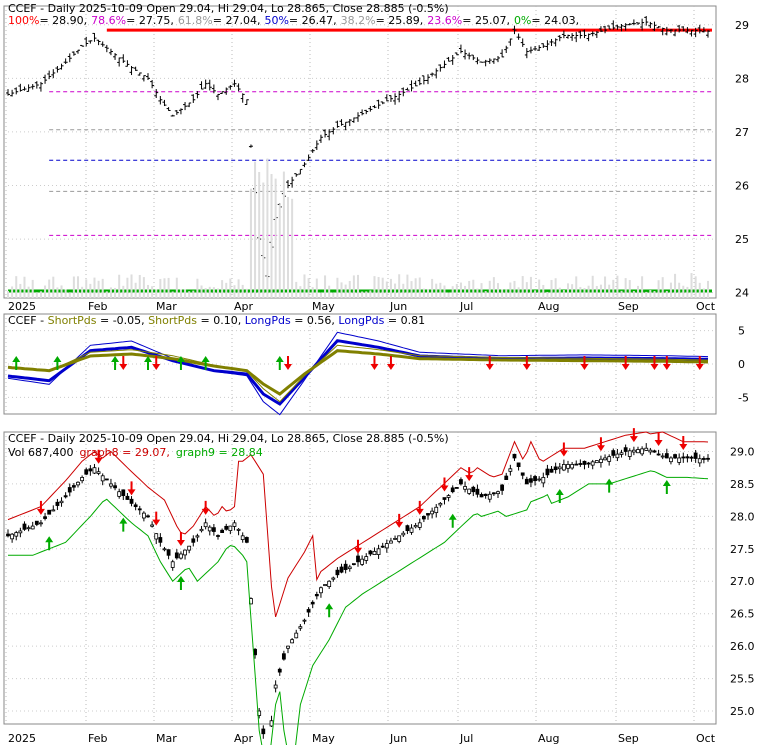 The image size is (780, 745). I want to click on panel-3-y-tick: 26.5, so click(742, 614).